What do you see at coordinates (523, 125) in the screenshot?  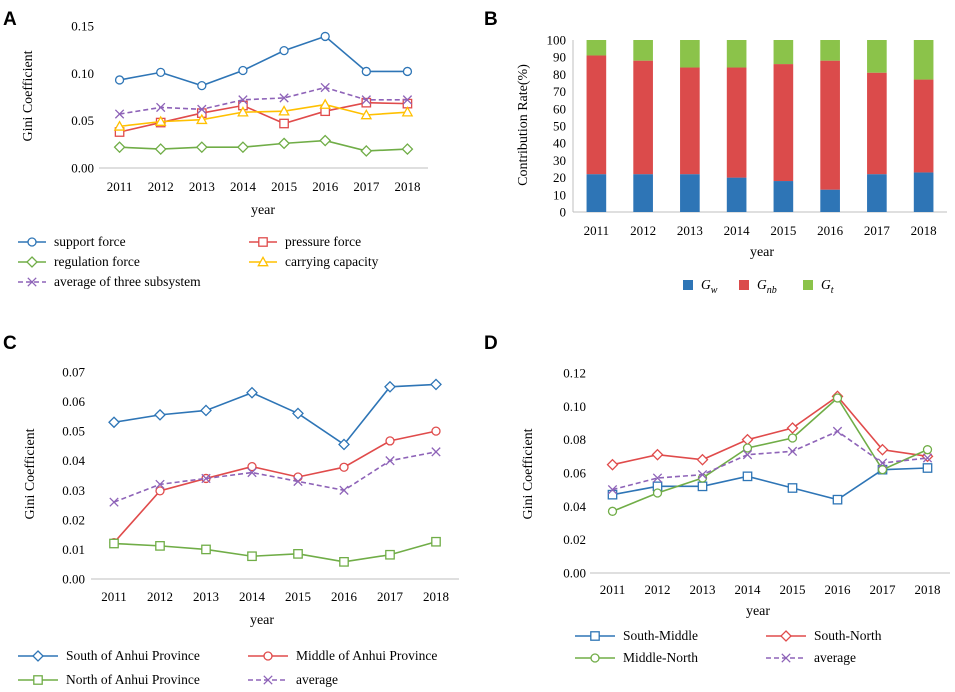 I see `y-axis-label: Contribution Rate(%)` at bounding box center [523, 125].